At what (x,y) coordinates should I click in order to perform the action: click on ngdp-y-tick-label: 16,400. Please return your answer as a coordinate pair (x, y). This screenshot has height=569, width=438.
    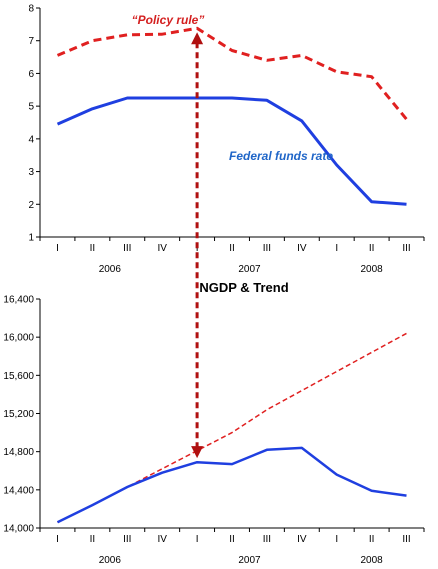
    Looking at the image, I should click on (18, 300).